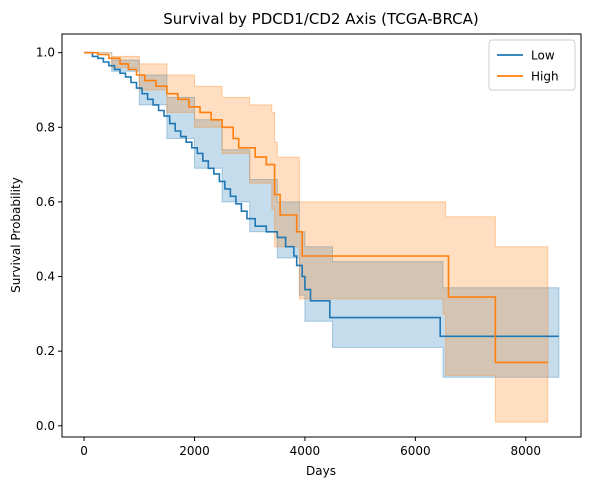  Describe the element at coordinates (320, 19) in the screenshot. I see `chart-title: Survival by PDCD1/CD2 Axis (TCGA-BRCA)` at that location.